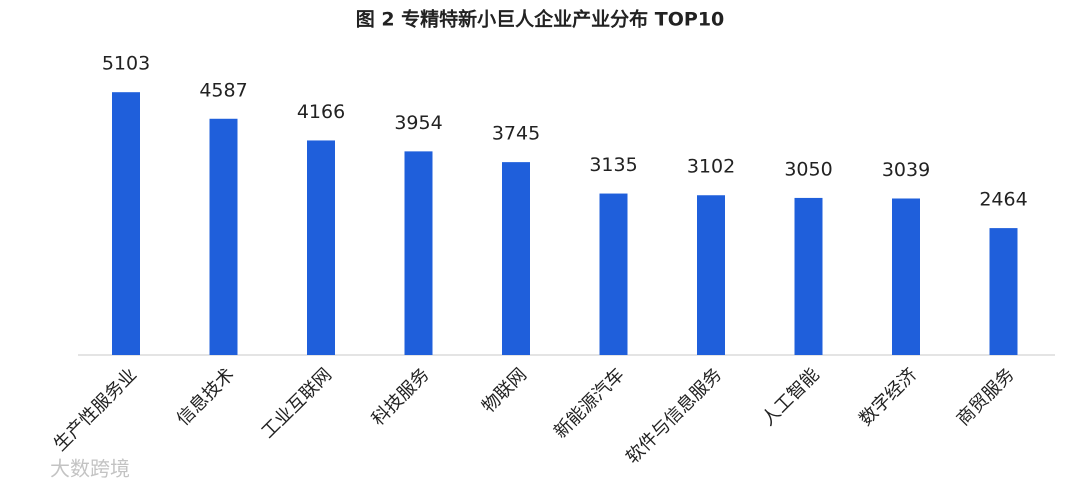  Describe the element at coordinates (126, 64) in the screenshot. I see `value-label: 5103` at that location.